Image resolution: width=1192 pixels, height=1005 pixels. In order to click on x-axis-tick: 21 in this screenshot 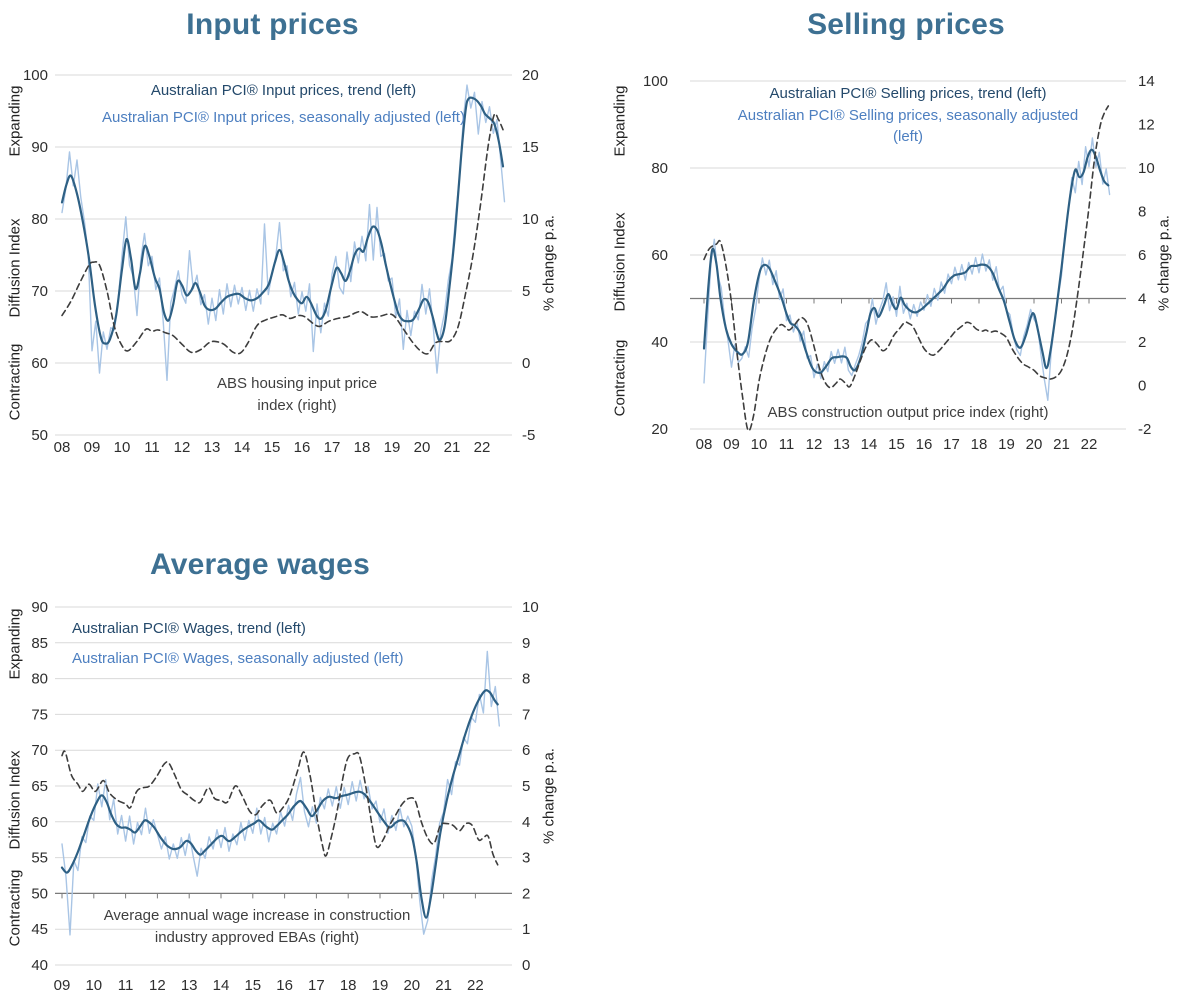, I will do `click(443, 985)`.